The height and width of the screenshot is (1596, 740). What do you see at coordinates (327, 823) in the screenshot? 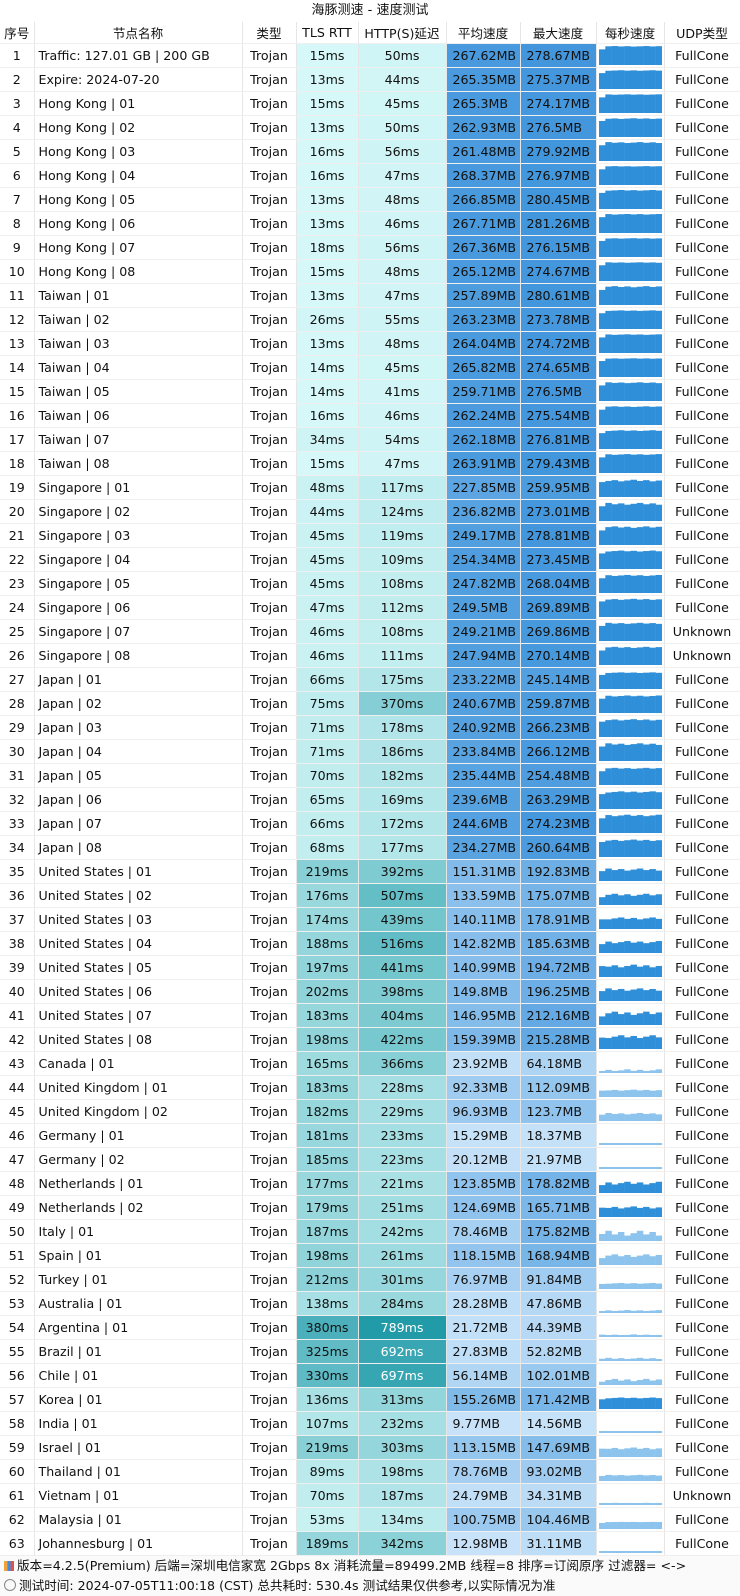
I see `cell-tls-rtt: 66ms` at bounding box center [327, 823].